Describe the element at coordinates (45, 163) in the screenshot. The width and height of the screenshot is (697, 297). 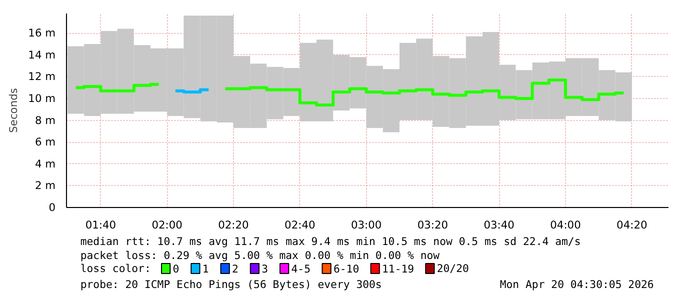
I see `y-tick-label: 4 m` at that location.